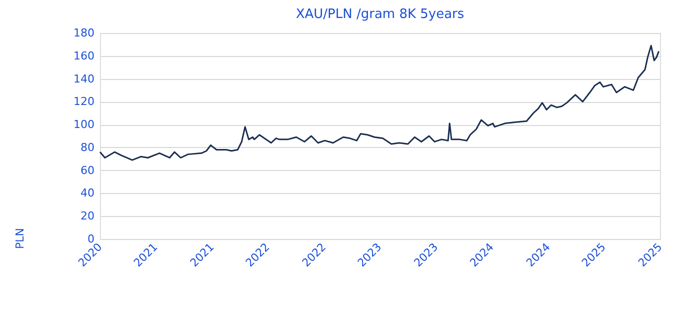 Image resolution: width=680 pixels, height=320 pixels. Describe the element at coordinates (87, 216) in the screenshot. I see `y-tick-label: 20` at that location.